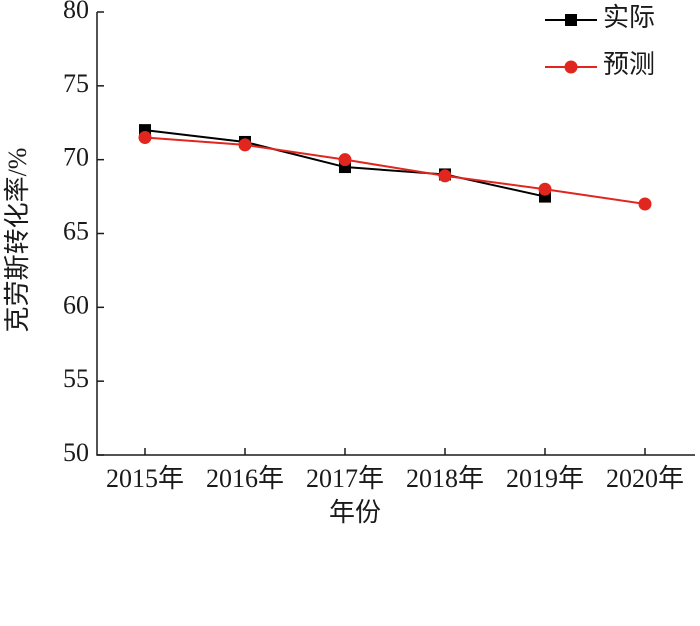  Describe the element at coordinates (76, 378) in the screenshot. I see `y-tick-label: 55` at that location.